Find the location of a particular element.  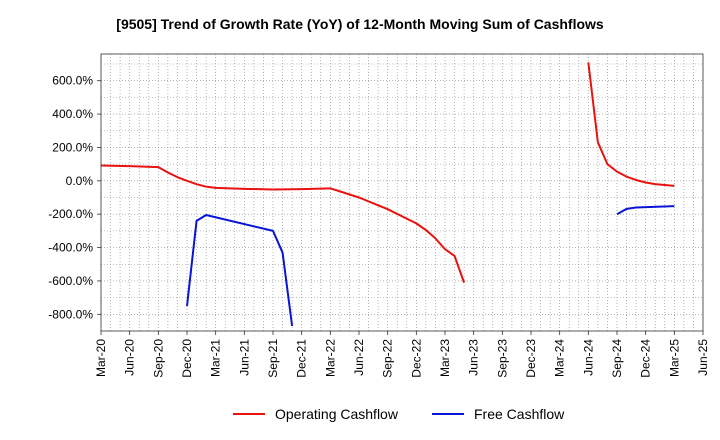

y-tick-label: 600.0% is located at coordinates (72, 81).